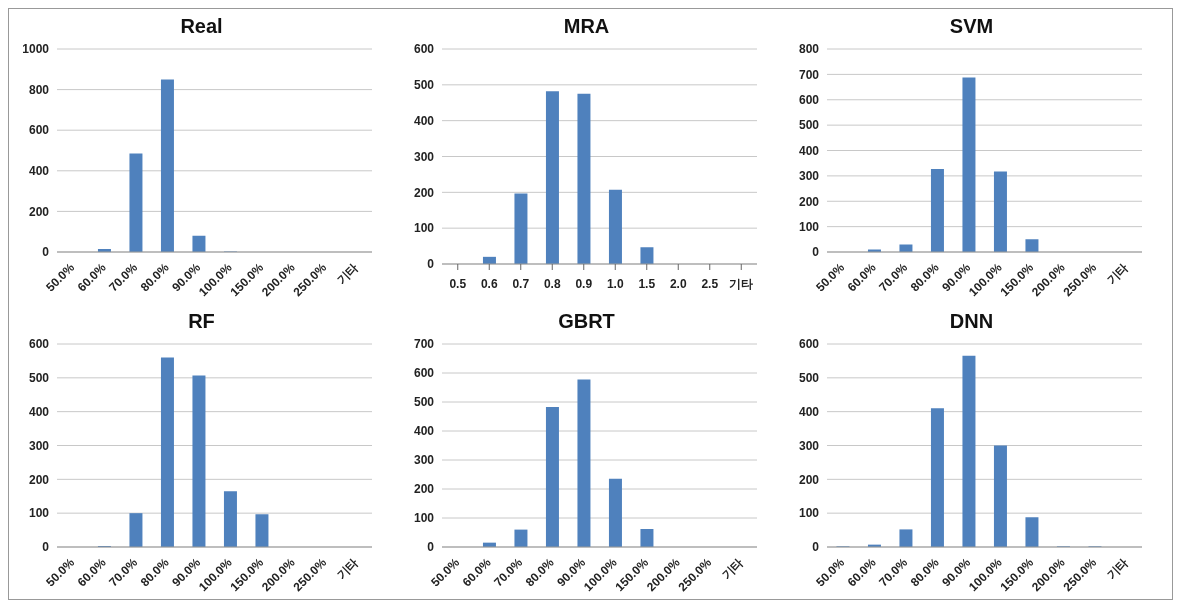 This screenshot has height=609, width=1179. What do you see at coordinates (647, 284) in the screenshot?
I see `x-tick-label: 1.5` at bounding box center [647, 284].